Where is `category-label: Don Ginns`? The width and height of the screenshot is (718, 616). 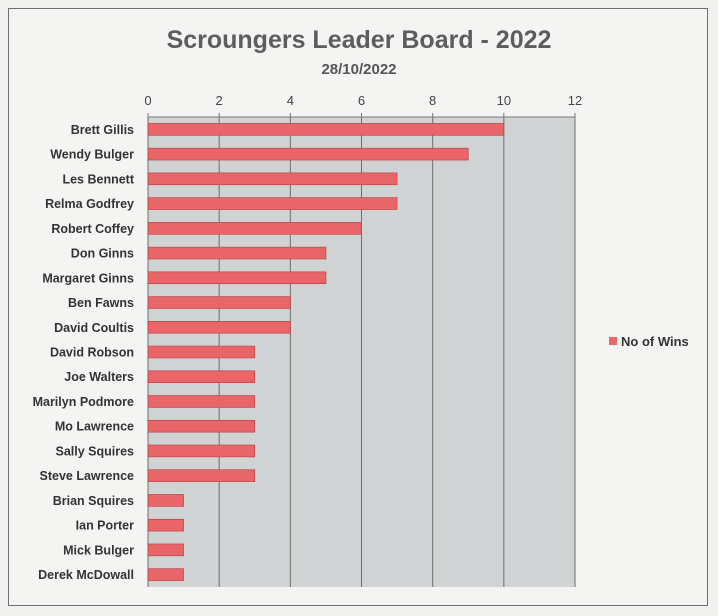
category-label: Don Ginns is located at coordinates (102, 254).